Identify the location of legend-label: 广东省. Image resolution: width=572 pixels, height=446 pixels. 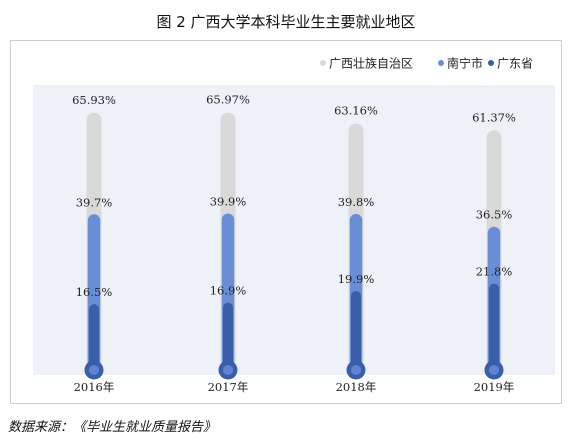
(515, 64).